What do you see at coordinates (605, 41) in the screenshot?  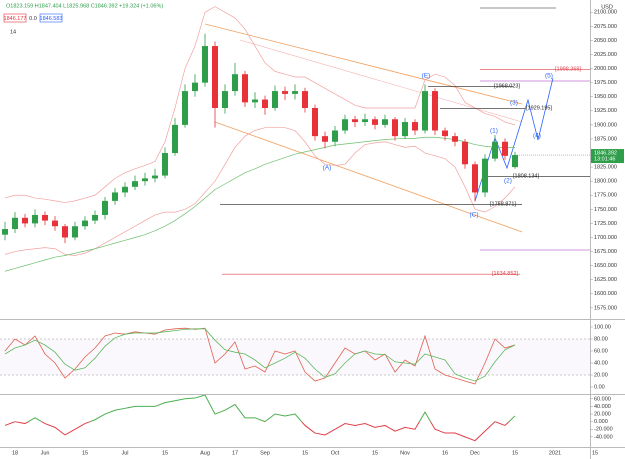 I see `y-tick-label: 2050.000` at bounding box center [605, 41].